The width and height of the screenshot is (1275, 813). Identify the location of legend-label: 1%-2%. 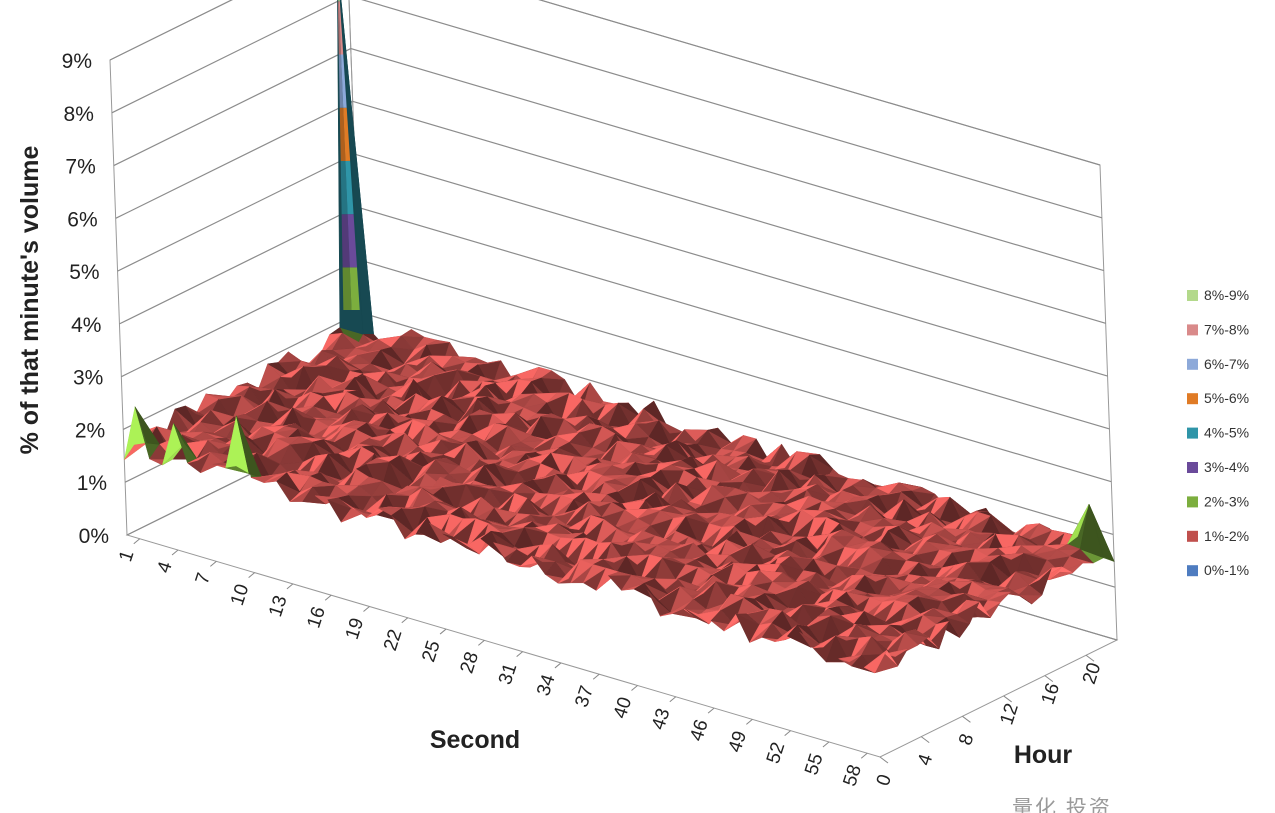
(1226, 536).